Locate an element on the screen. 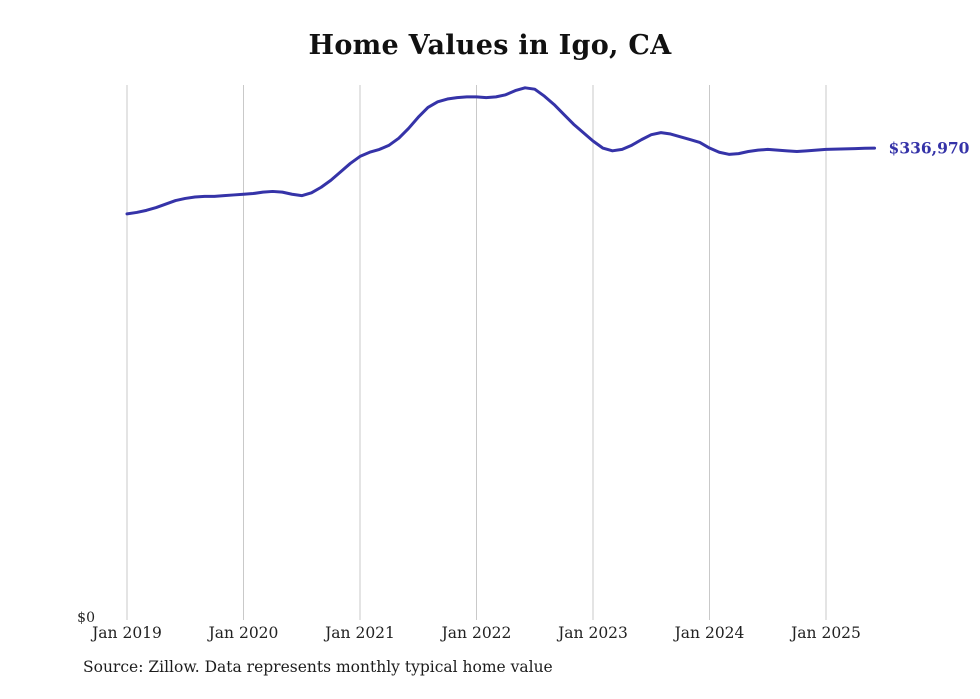 The width and height of the screenshot is (980, 699). x-tick-label: Jan 2022 is located at coordinates (476, 633).